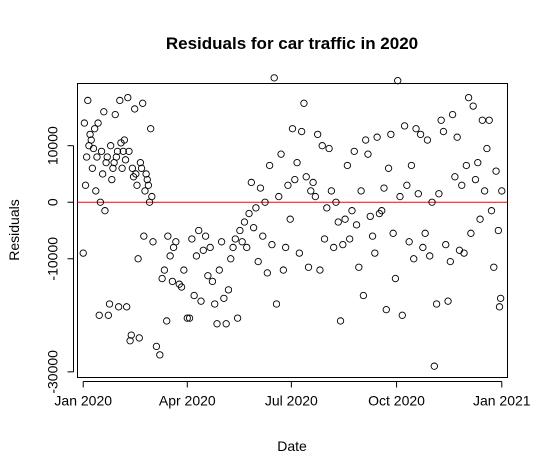  I want to click on x-tick-label: Jan 2021, so click(502, 401).